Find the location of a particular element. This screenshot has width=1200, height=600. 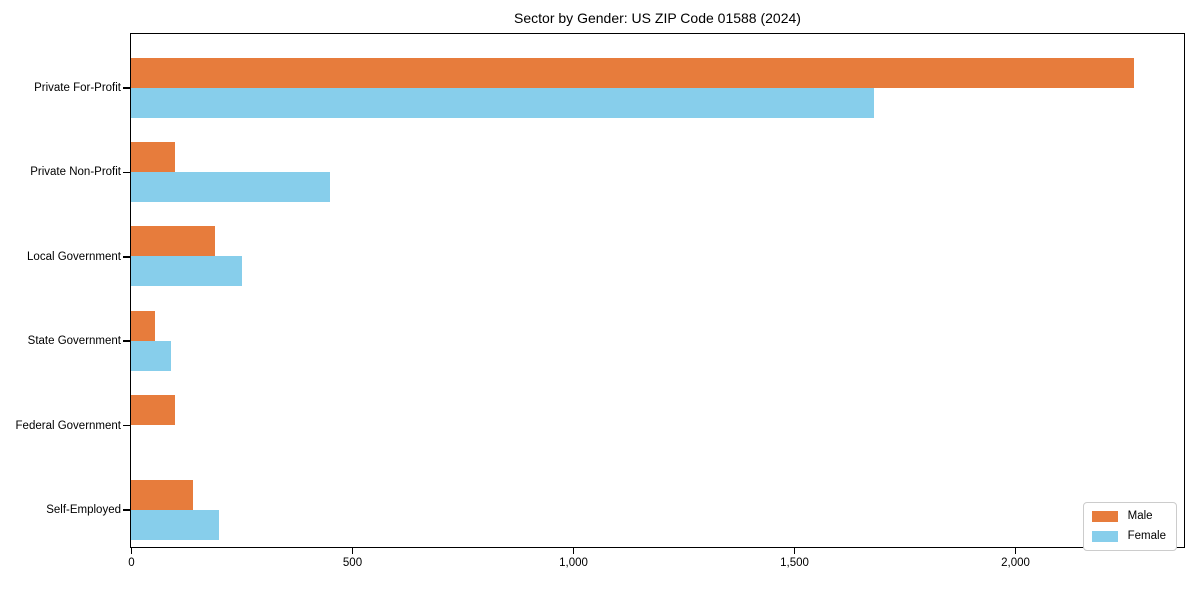

legend-label-female: Female is located at coordinates (1146, 536).